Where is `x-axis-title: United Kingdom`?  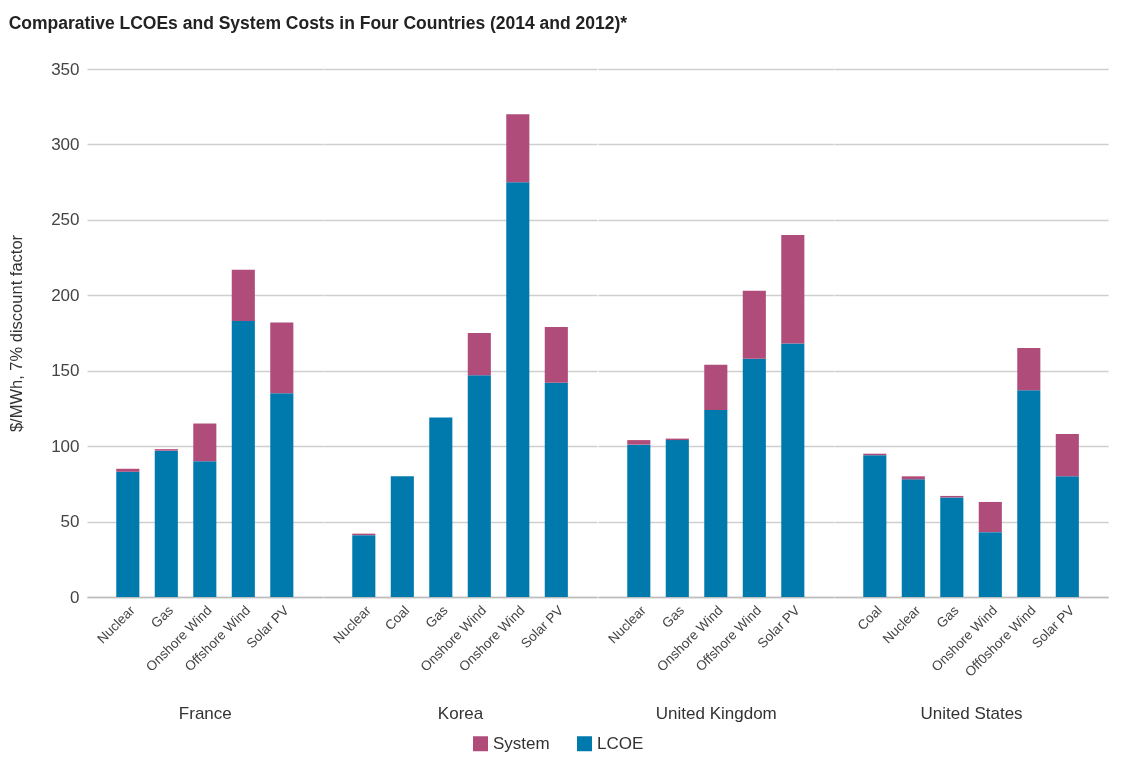 x-axis-title: United Kingdom is located at coordinates (716, 713).